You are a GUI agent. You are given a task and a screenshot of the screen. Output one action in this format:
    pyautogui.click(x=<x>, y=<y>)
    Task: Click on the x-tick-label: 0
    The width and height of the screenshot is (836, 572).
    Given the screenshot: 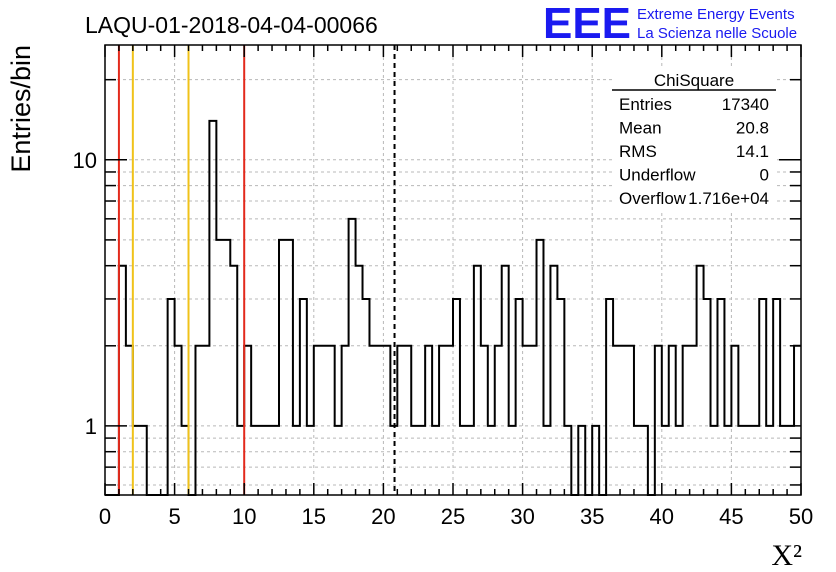 What is the action you would take?
    pyautogui.click(x=105, y=516)
    